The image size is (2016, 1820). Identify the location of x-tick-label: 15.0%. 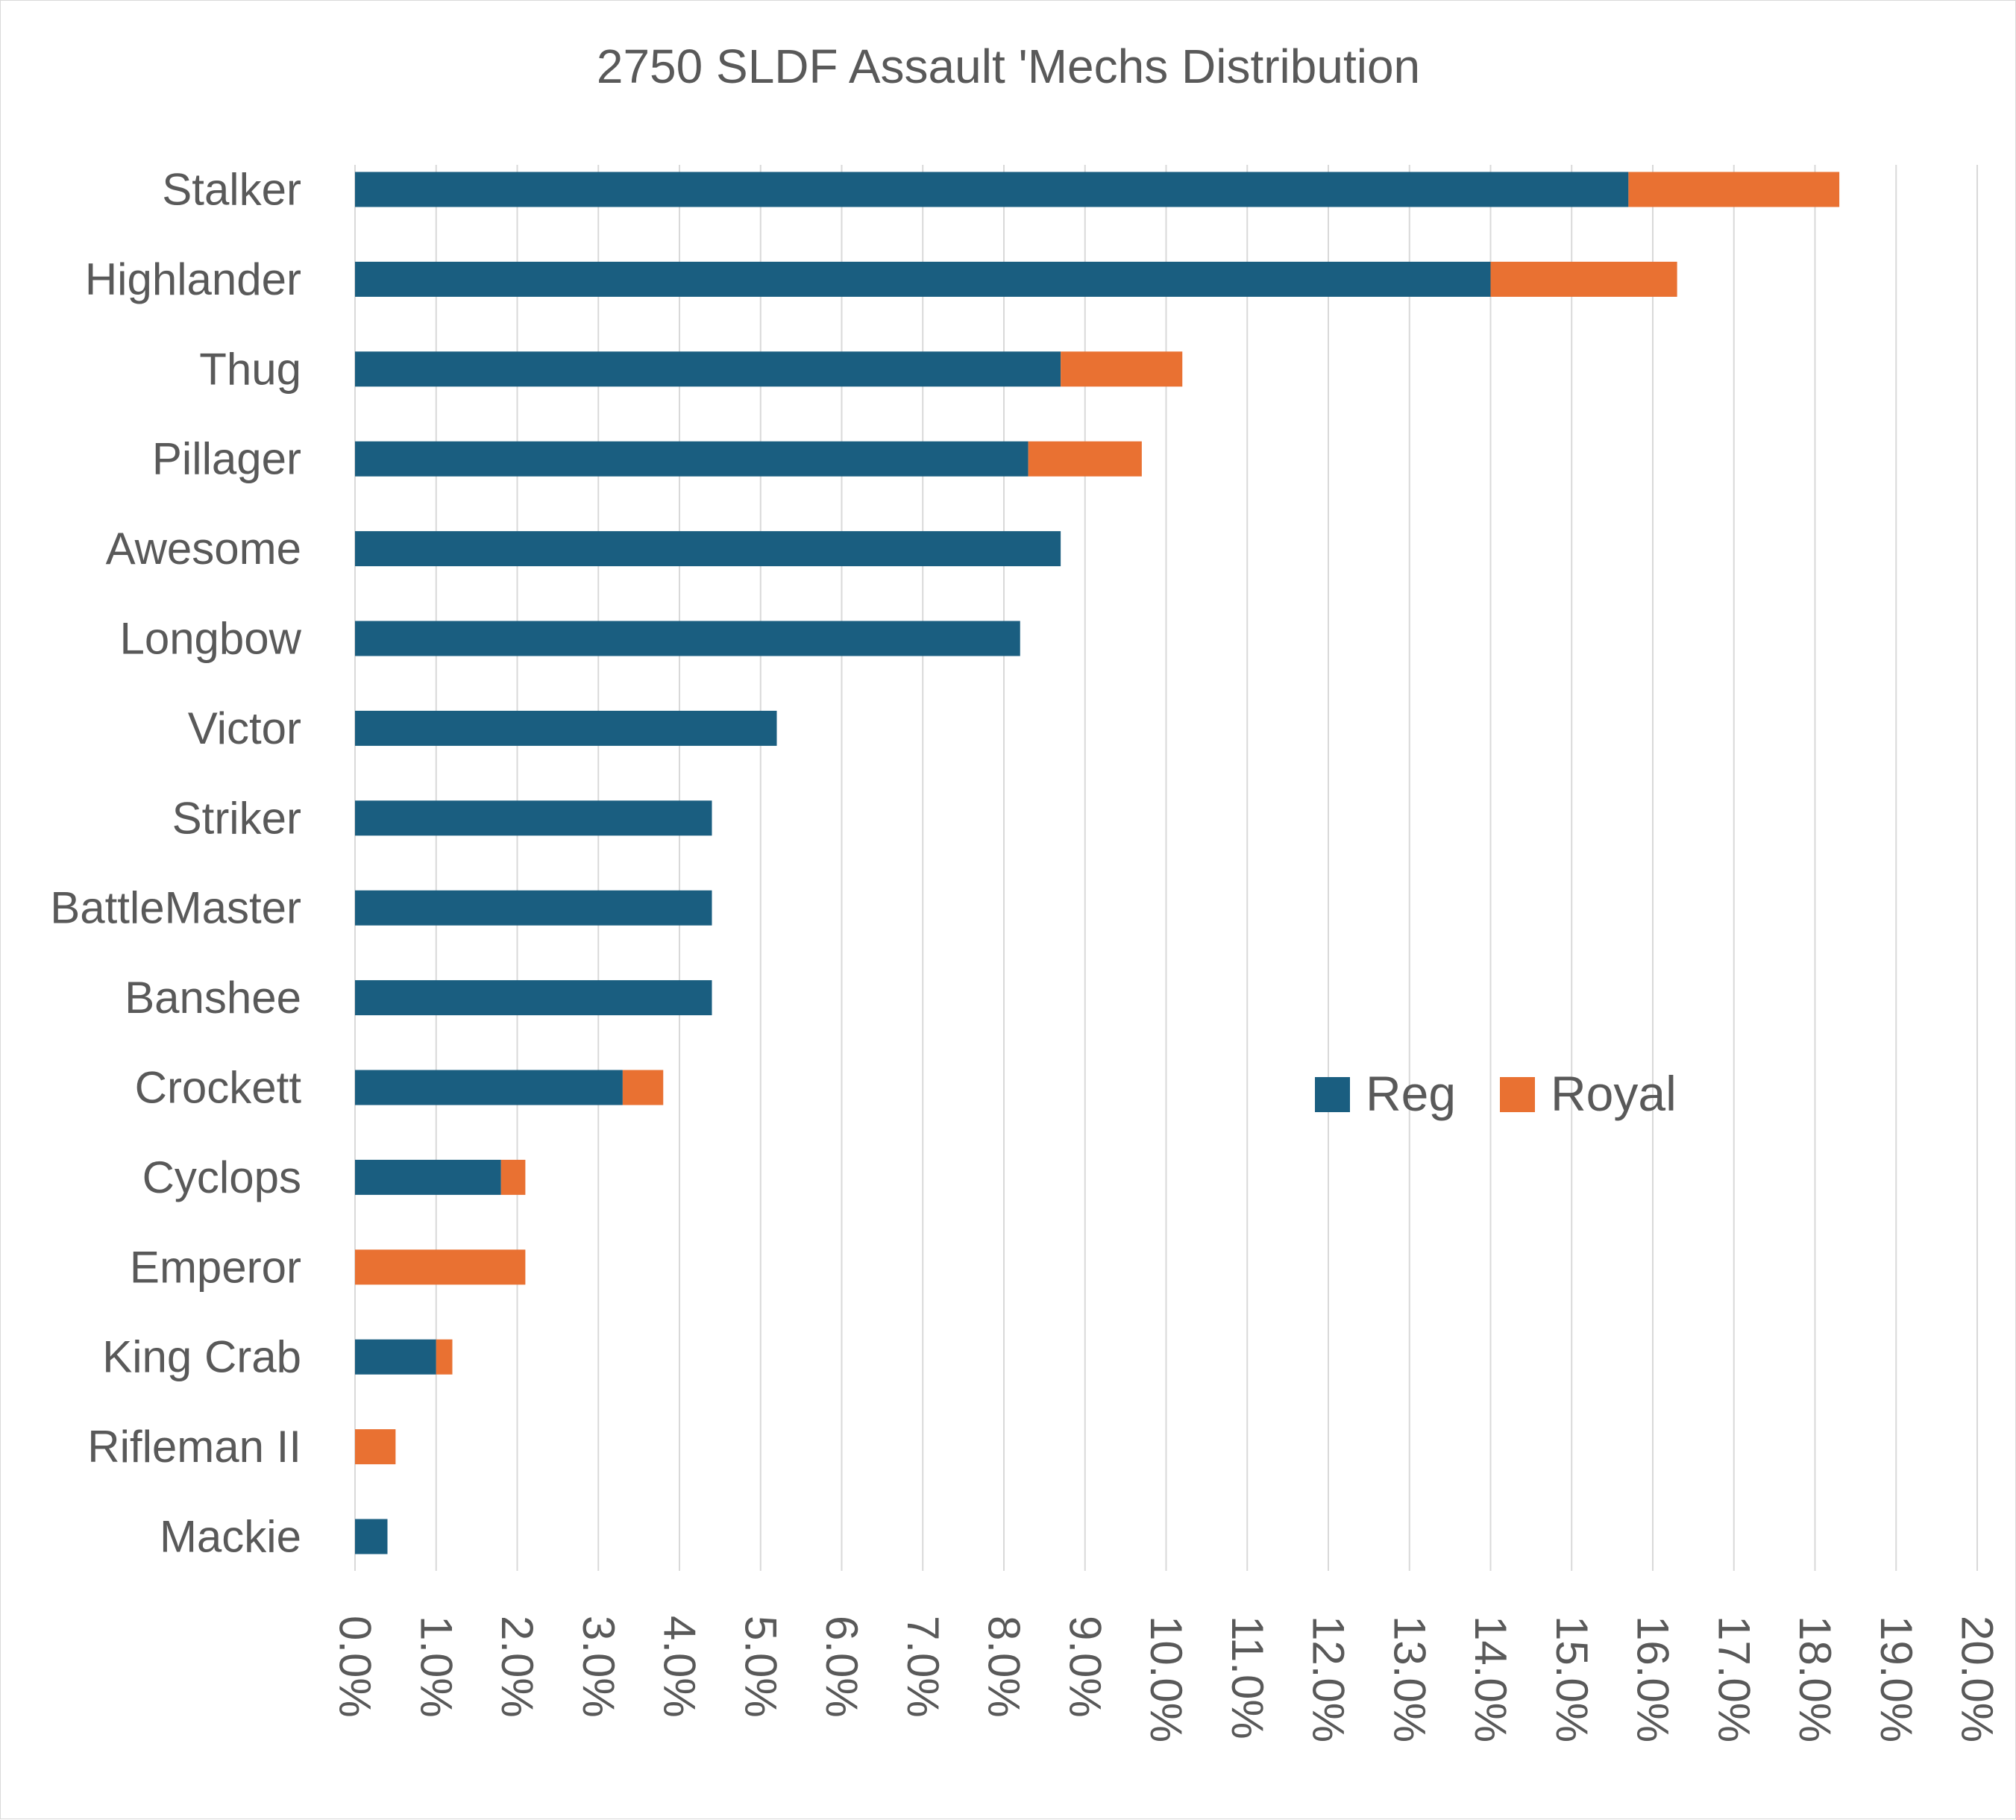
(1572, 1679).